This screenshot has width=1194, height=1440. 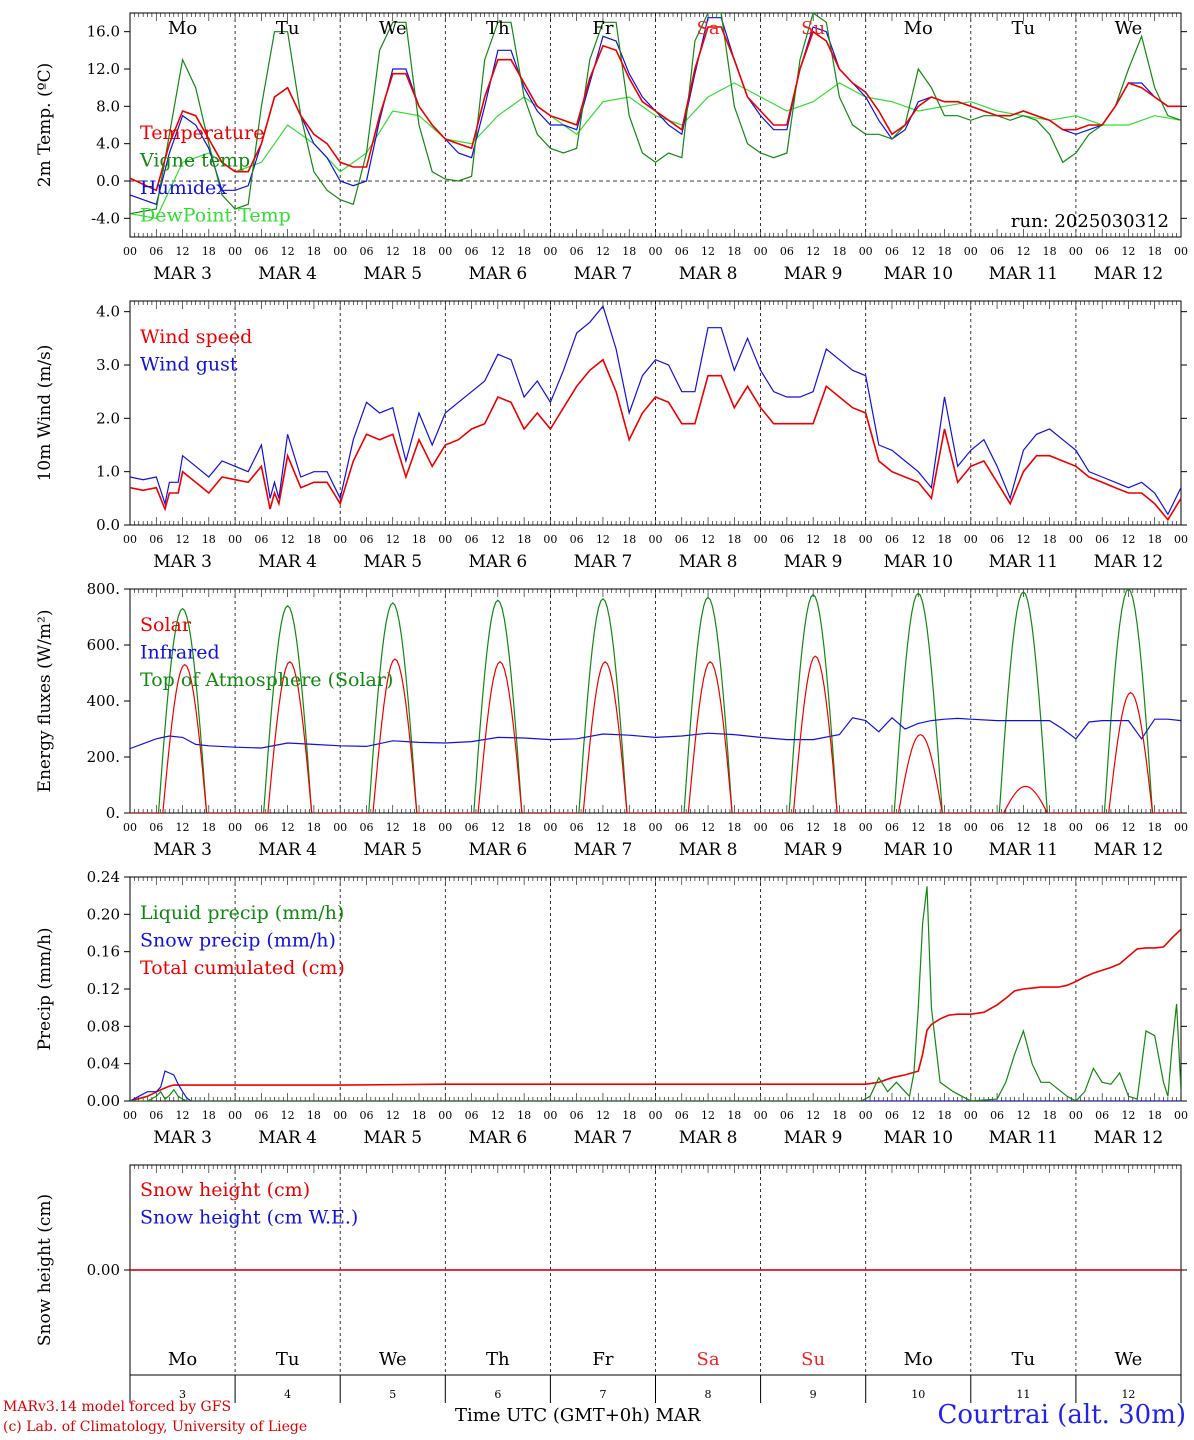 I want to click on day-name-top: Mo, so click(x=182, y=28).